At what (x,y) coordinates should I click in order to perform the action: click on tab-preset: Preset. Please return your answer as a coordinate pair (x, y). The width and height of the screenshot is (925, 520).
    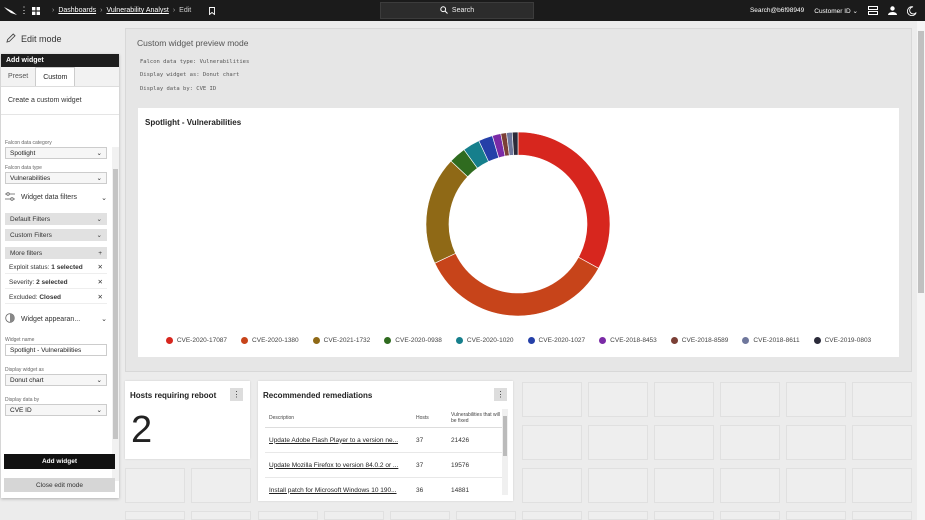
    Looking at the image, I should click on (18, 76).